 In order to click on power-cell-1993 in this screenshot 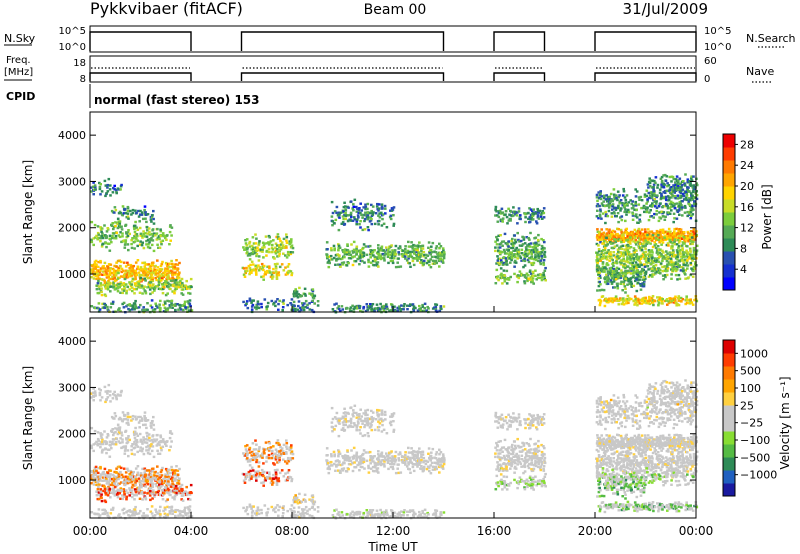, I will do `click(501, 243)`.